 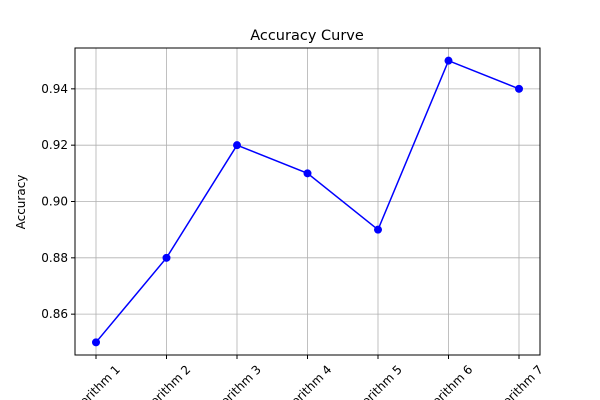 I want to click on y-tick-label: 0.88, so click(x=54, y=258).